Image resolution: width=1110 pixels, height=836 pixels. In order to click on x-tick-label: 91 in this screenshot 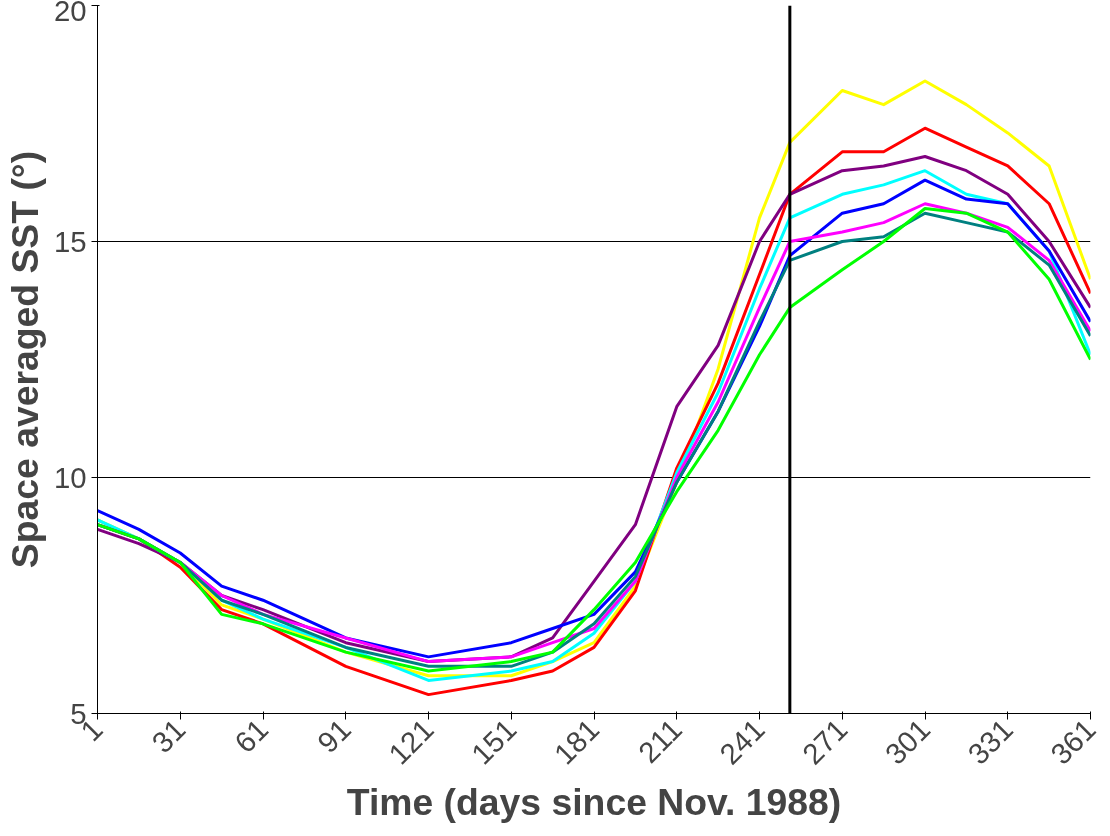, I will do `click(334, 735)`.